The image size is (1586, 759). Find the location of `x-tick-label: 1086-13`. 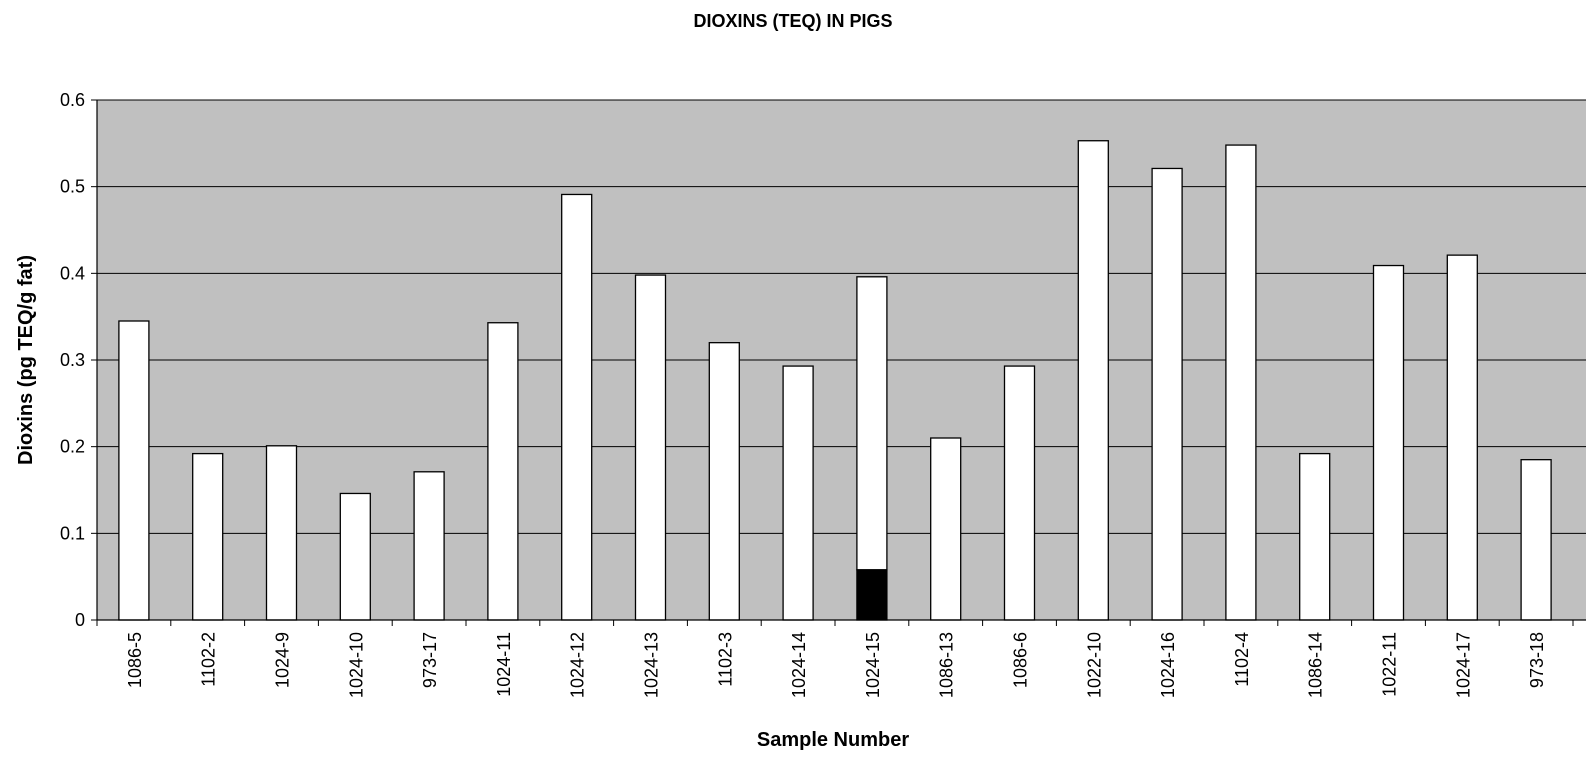

x-tick-label: 1086-13 is located at coordinates (947, 665).